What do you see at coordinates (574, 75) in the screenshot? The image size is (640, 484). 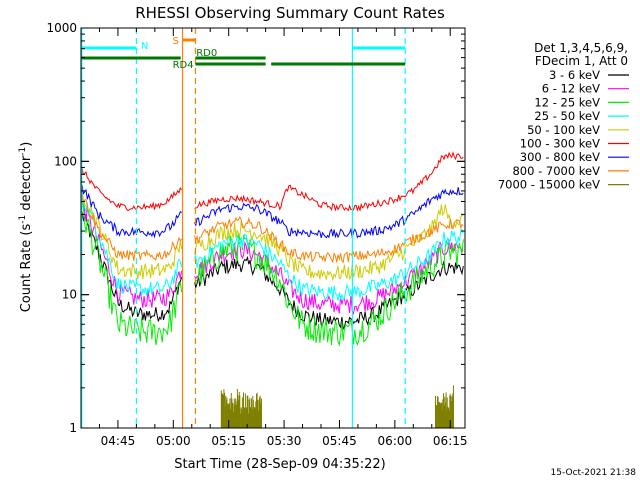 I see `legend-label-3-6-kev: 3 - 6 keV` at bounding box center [574, 75].